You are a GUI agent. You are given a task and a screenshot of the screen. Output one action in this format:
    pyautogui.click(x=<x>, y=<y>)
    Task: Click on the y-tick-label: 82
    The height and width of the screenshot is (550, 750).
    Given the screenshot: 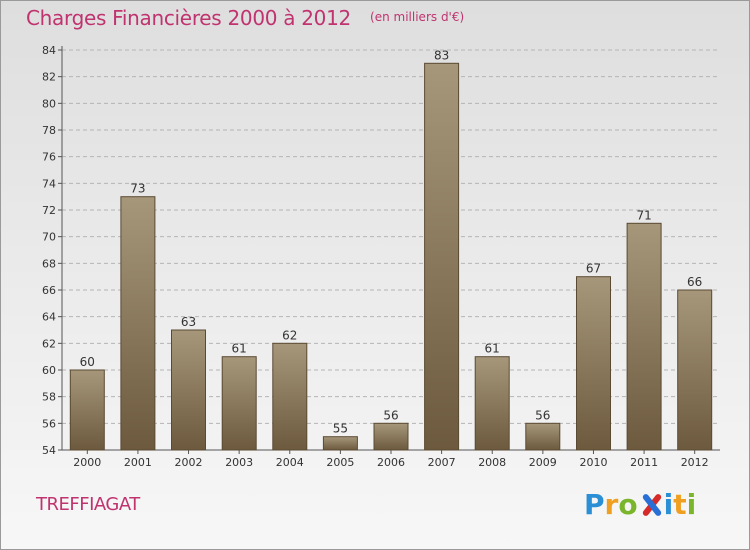 What is the action you would take?
    pyautogui.click(x=49, y=77)
    